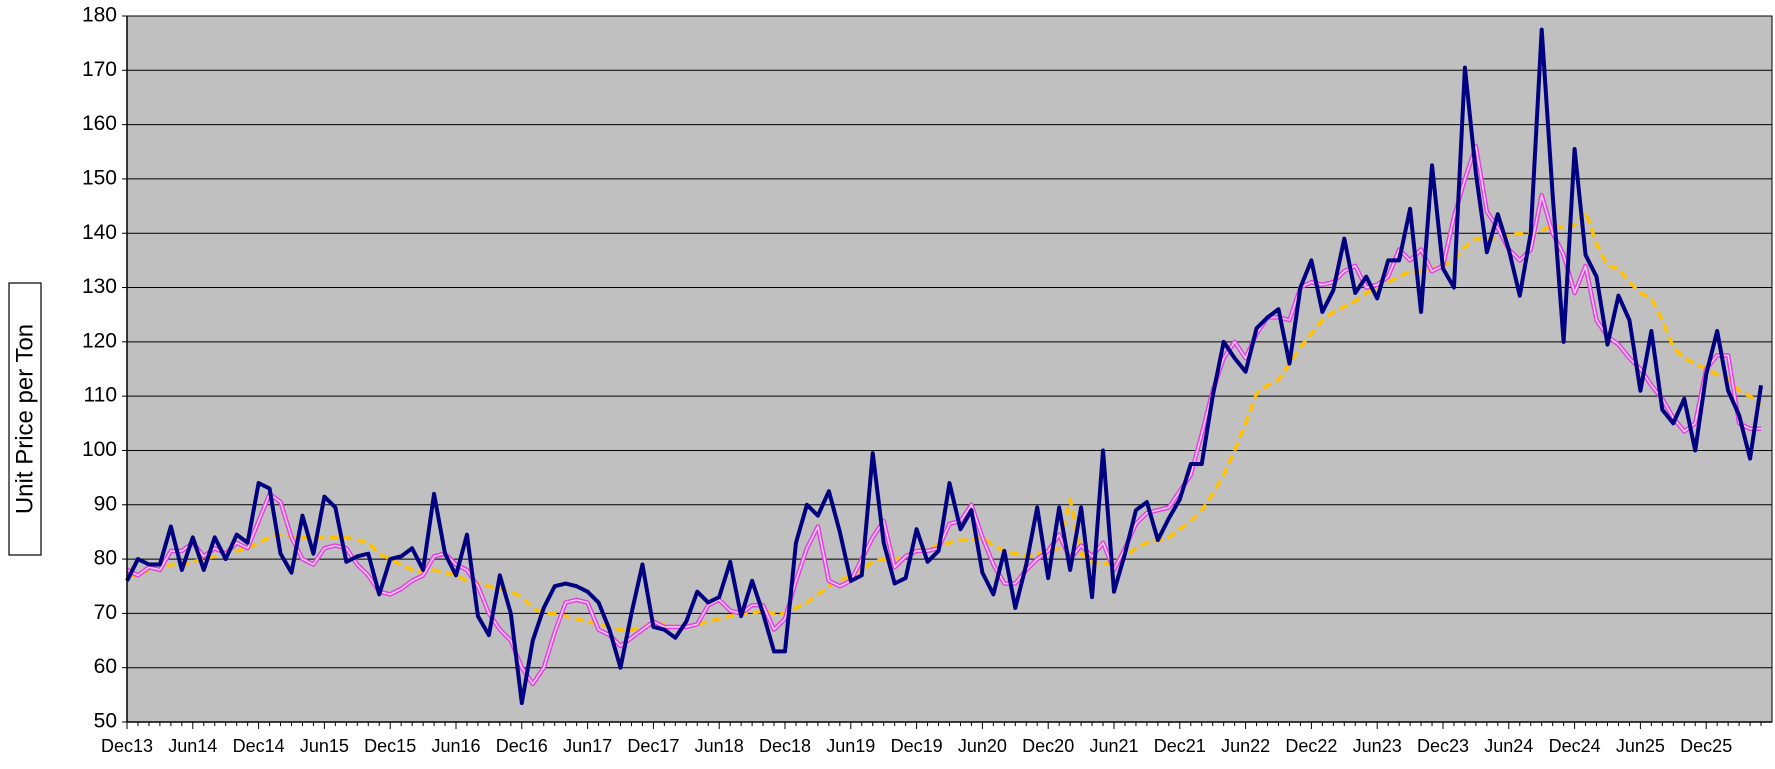 The height and width of the screenshot is (769, 1775). I want to click on x-tick-label: Jun25, so click(1640, 746).